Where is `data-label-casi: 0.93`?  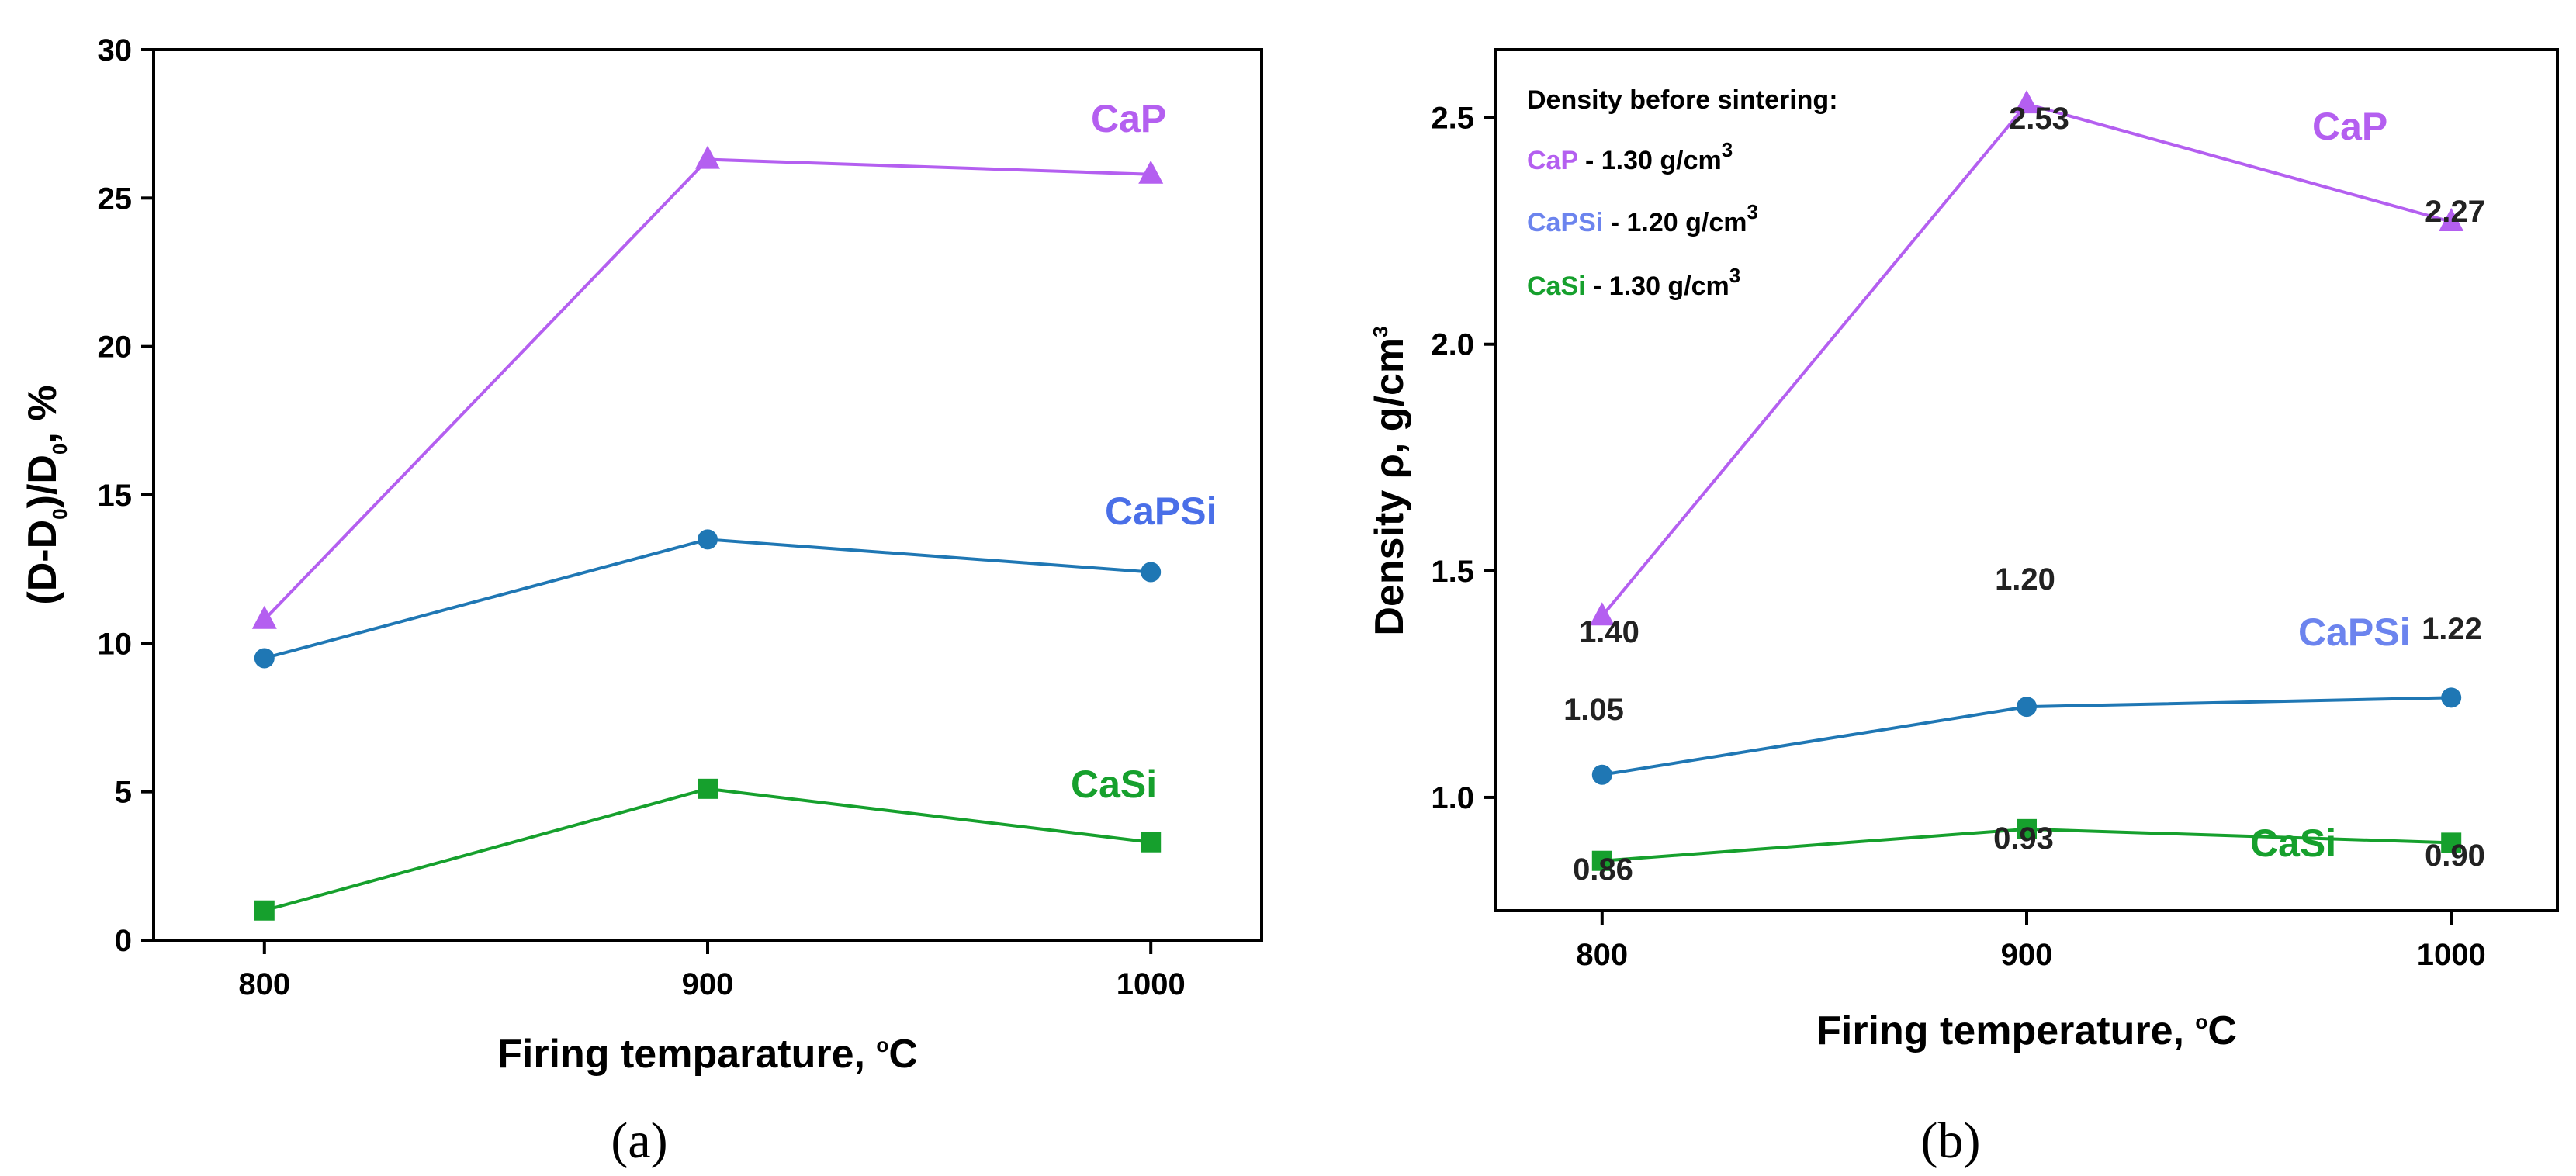
data-label-casi: 0.93 is located at coordinates (2024, 838).